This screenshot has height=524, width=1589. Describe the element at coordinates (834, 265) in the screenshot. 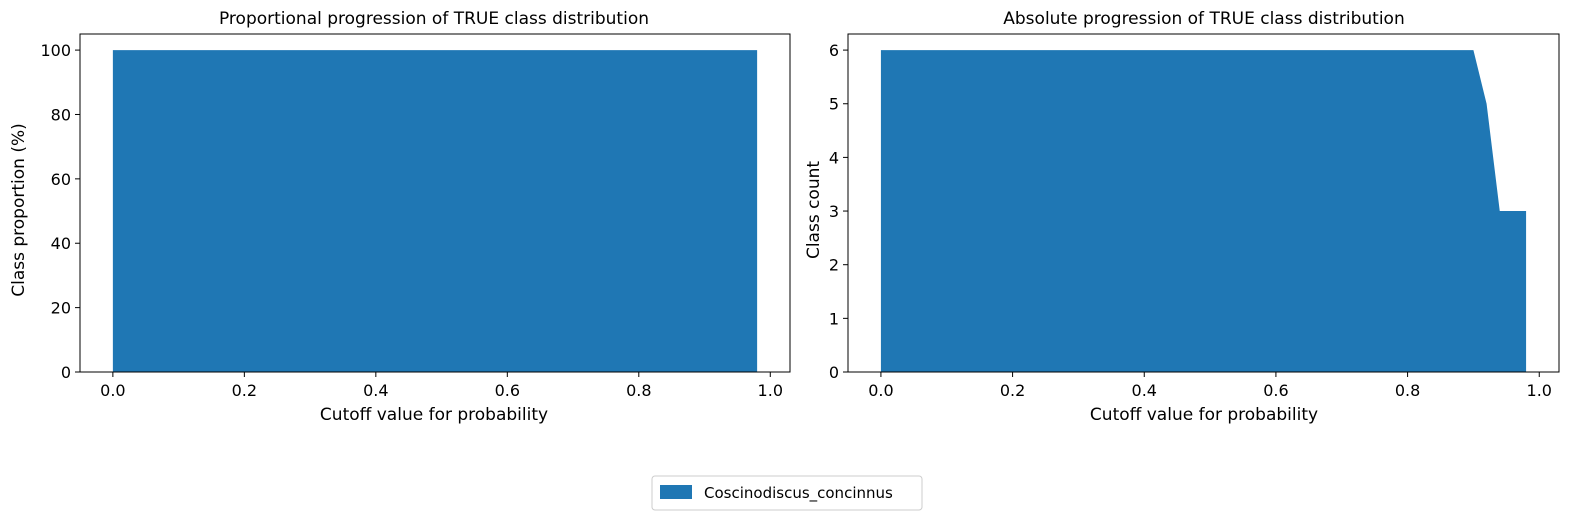

I see `y-tick-label: 2` at that location.